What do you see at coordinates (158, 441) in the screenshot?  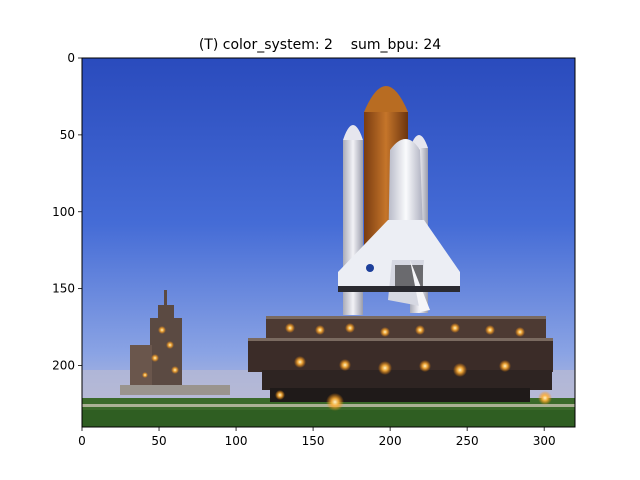 I see `x-tick-label: 50` at bounding box center [158, 441].